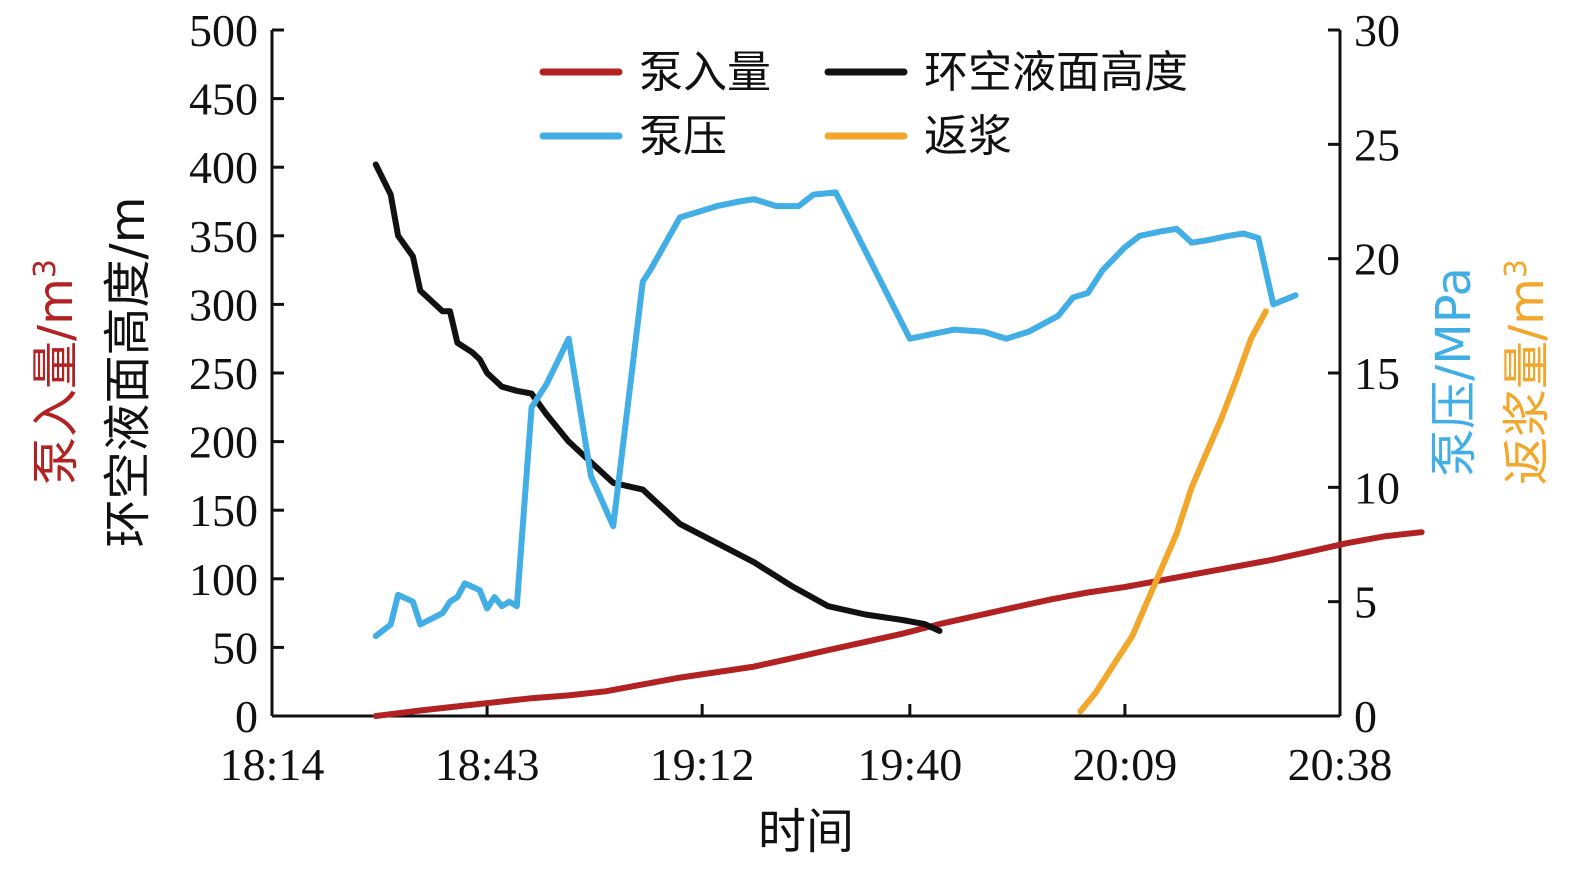  I want to click on left-tick-label: 400, so click(223, 167).